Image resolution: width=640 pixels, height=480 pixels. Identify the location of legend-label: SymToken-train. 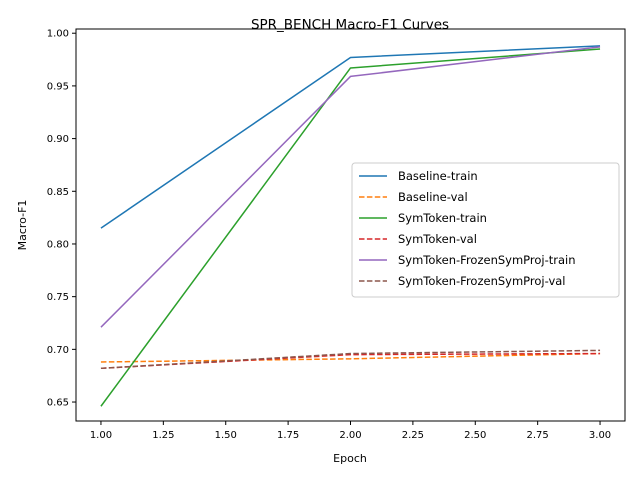
(442, 218).